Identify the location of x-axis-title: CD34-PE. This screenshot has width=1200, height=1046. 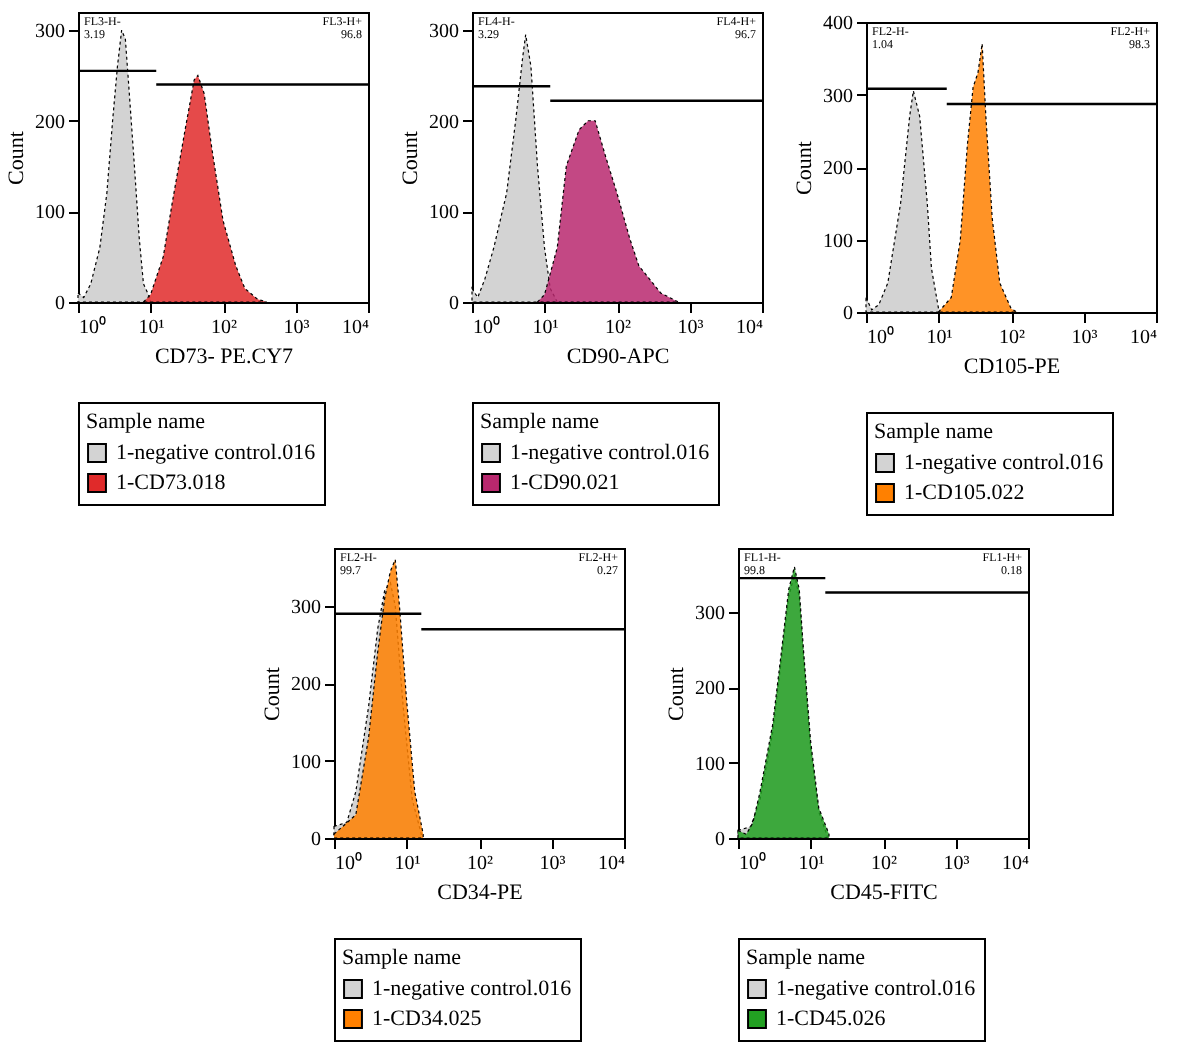
(480, 893).